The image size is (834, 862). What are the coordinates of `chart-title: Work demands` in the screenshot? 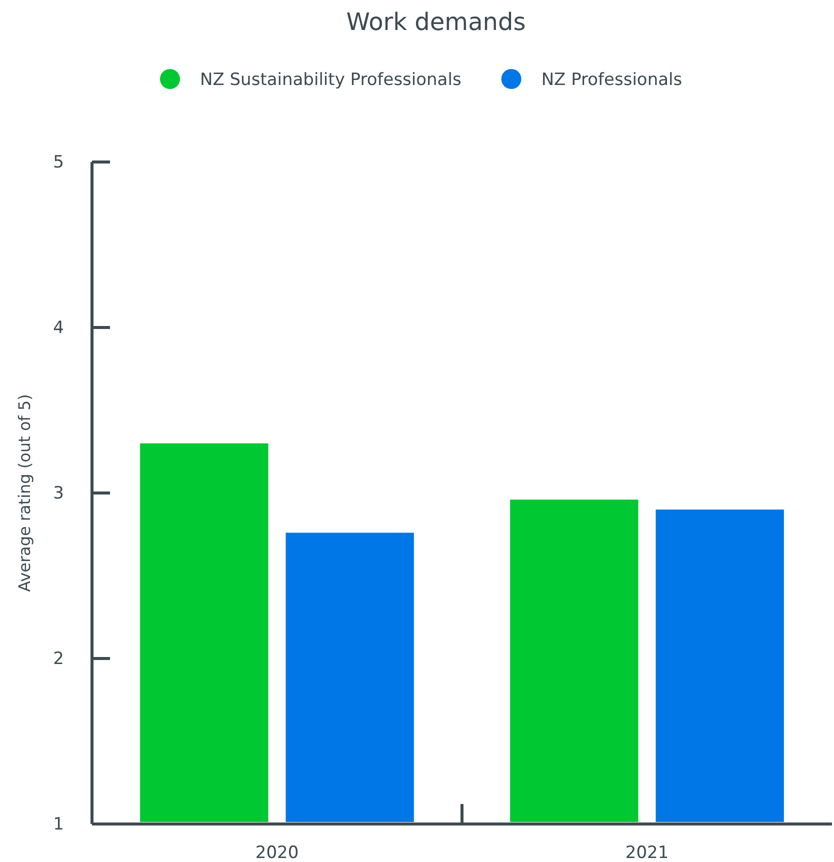 It's located at (436, 22).